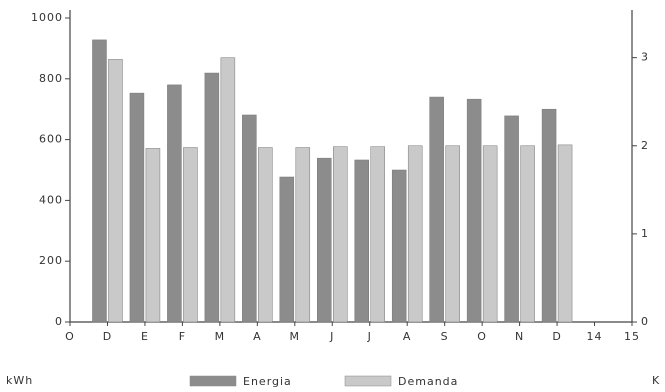 The width and height of the screenshot is (665, 392). What do you see at coordinates (267, 381) in the screenshot?
I see `legend-label: Energia` at bounding box center [267, 381].